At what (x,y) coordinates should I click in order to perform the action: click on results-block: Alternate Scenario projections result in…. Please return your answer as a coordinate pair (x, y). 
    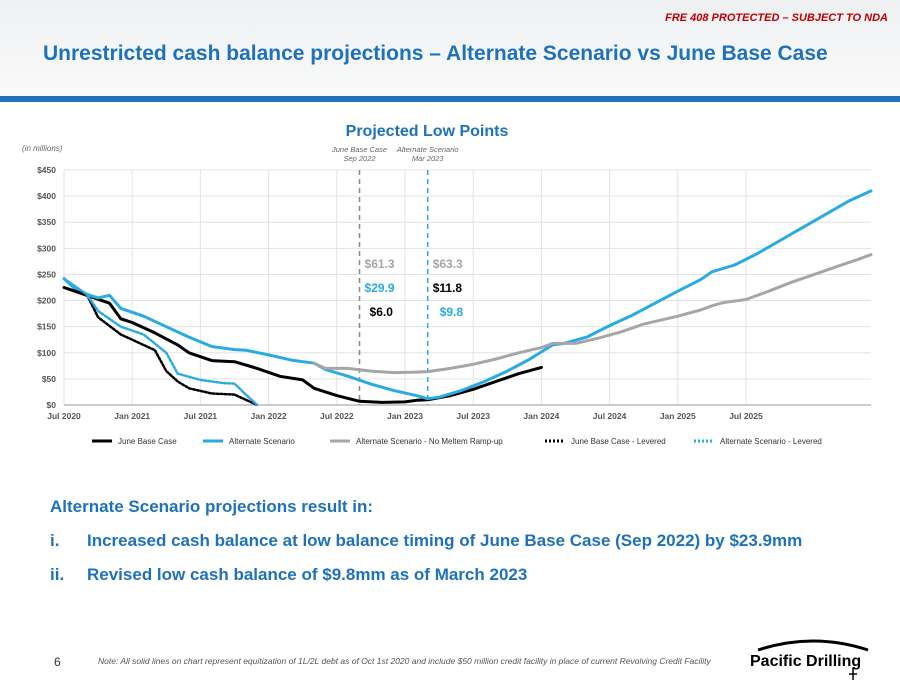
    Looking at the image, I should click on (426, 548).